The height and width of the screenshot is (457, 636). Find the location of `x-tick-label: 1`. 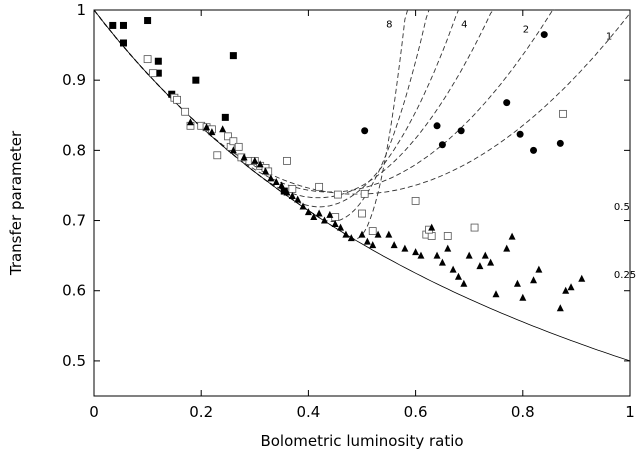

x-tick-label: 1 is located at coordinates (630, 412).